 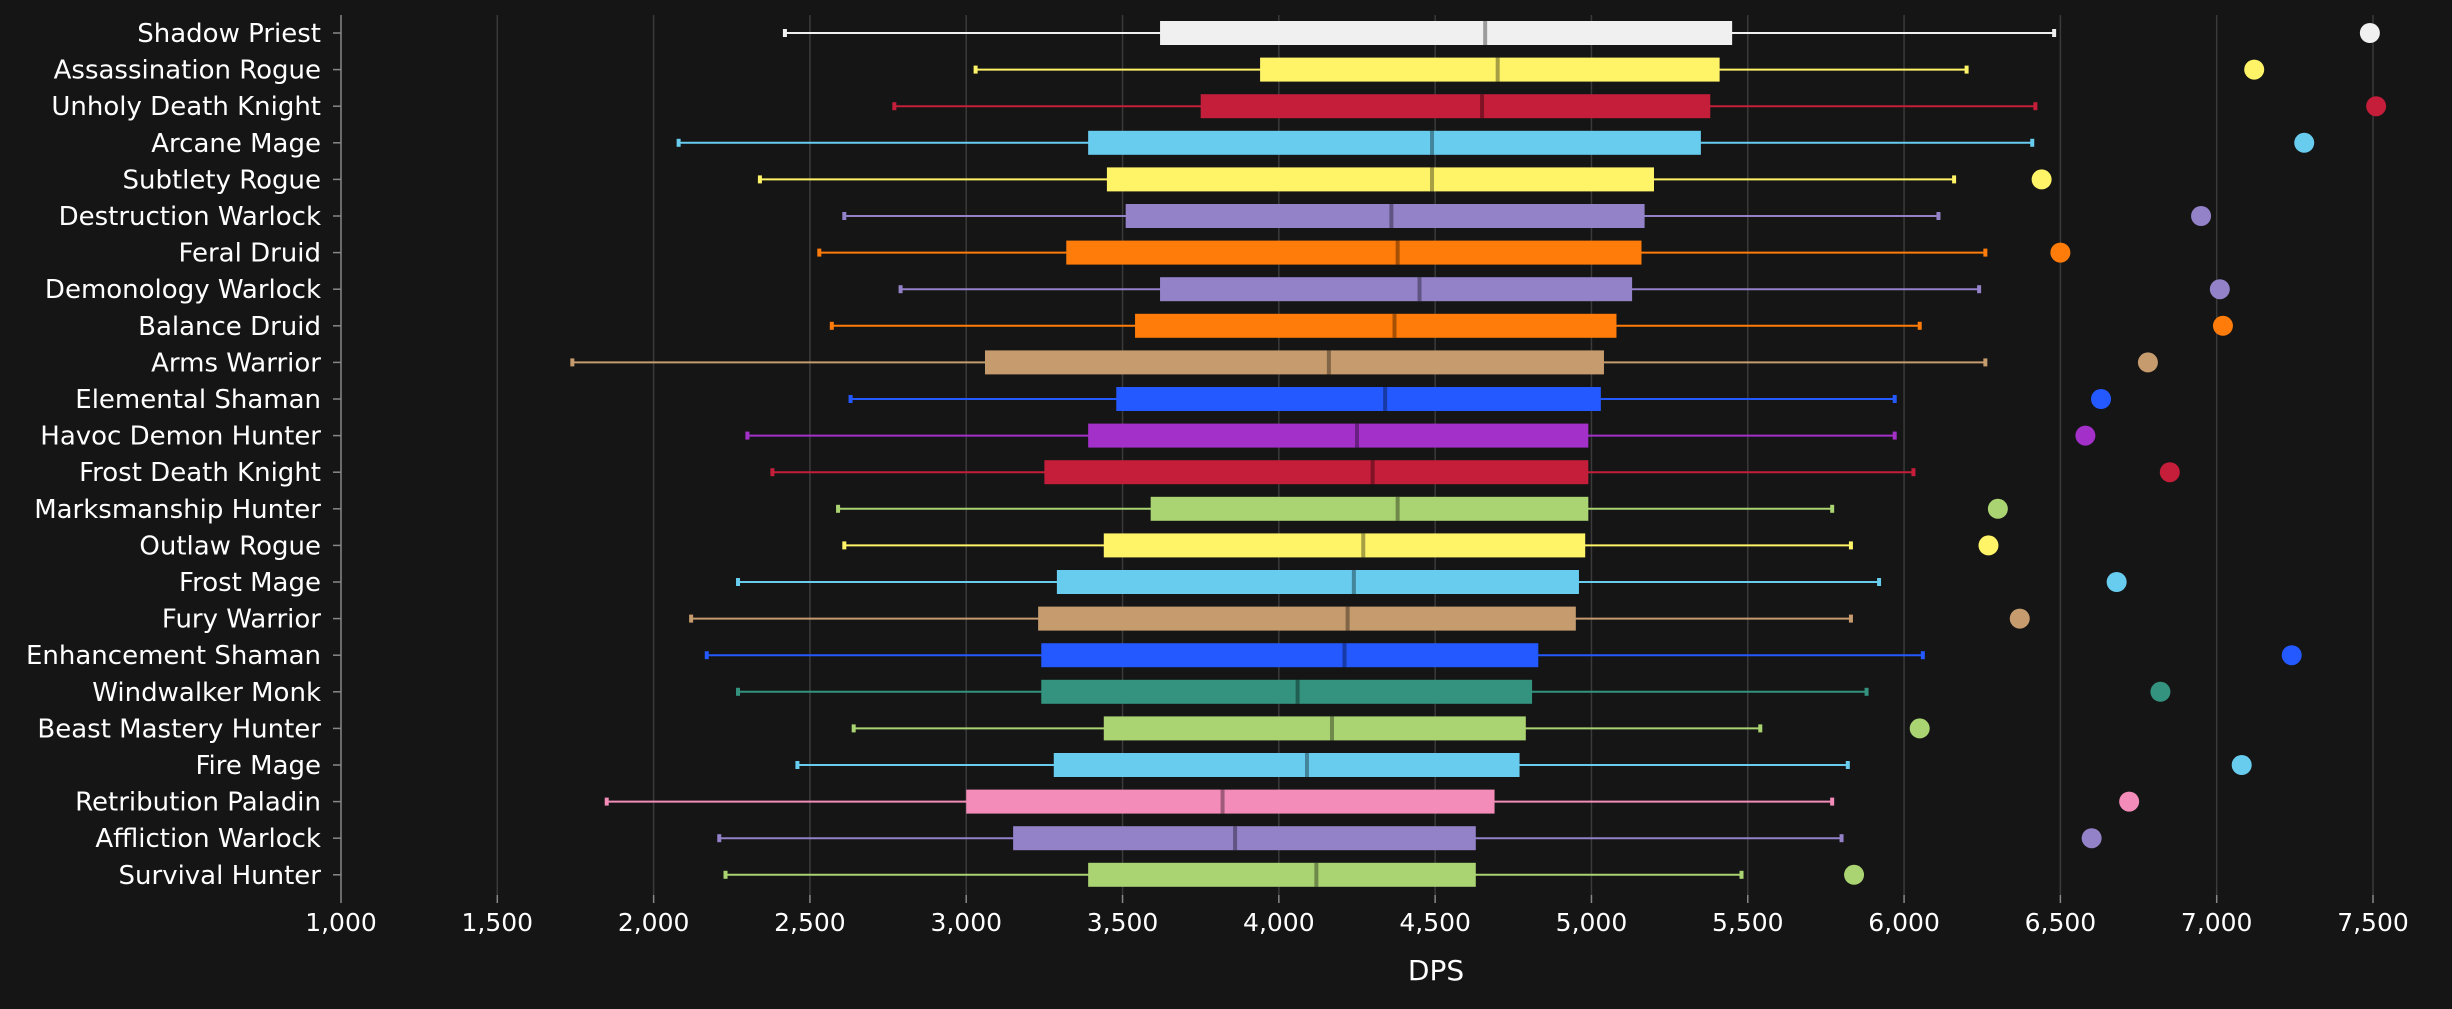 I want to click on x-tick-label-8: 5,000, so click(x=1592, y=922).